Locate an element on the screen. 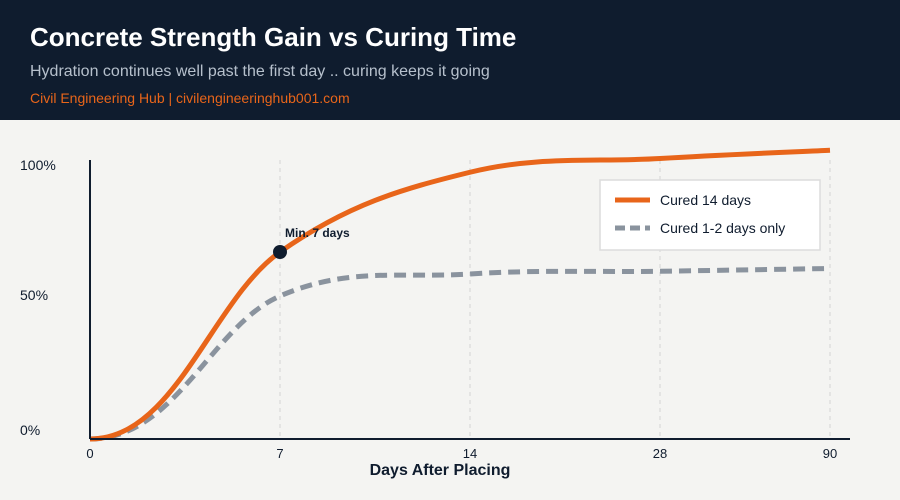  y-tick-label: 100% is located at coordinates (38, 165).